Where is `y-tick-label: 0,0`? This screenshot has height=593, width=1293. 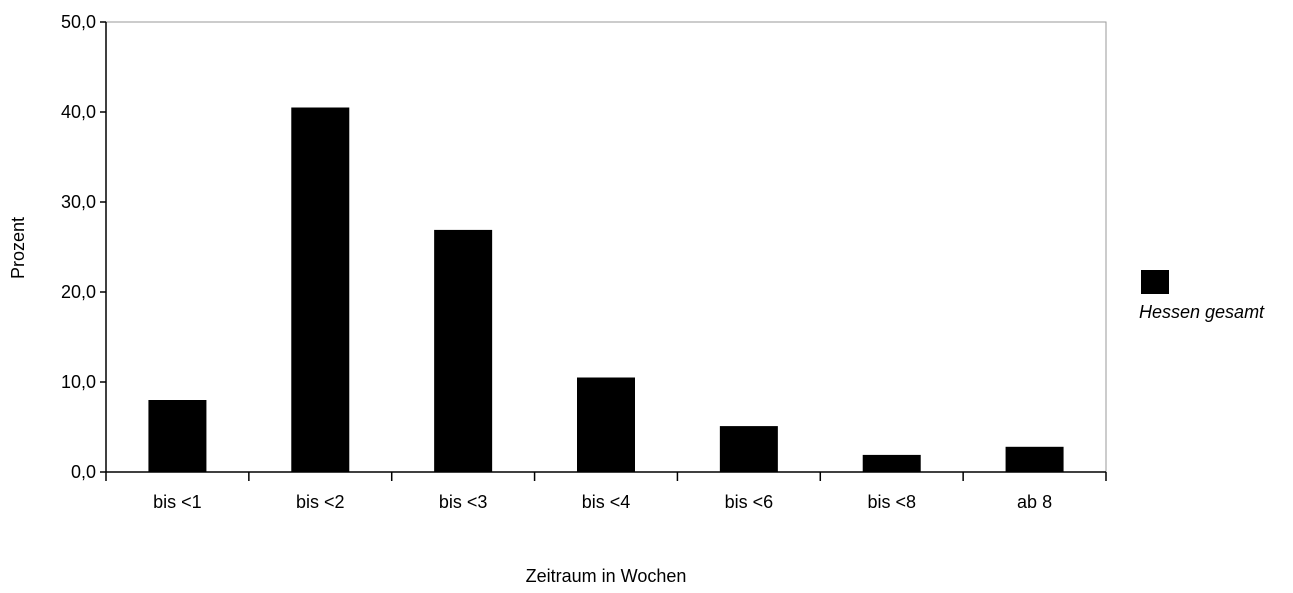 y-tick-label: 0,0 is located at coordinates (83, 472).